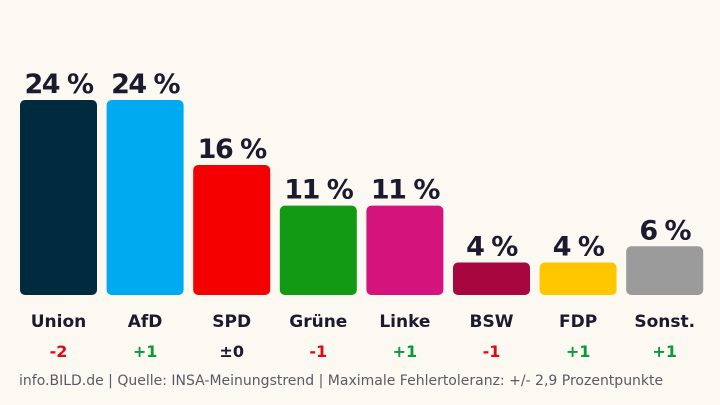 The width and height of the screenshot is (720, 405). Describe the element at coordinates (318, 351) in the screenshot. I see `change-label-3: -1` at that location.